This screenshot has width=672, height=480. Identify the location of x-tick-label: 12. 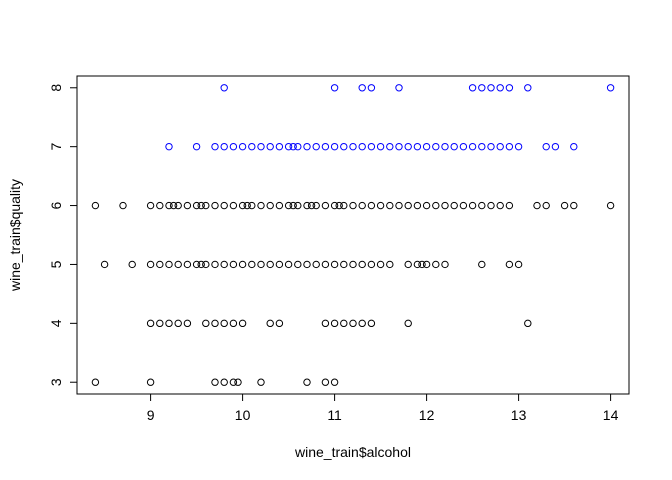
(427, 415).